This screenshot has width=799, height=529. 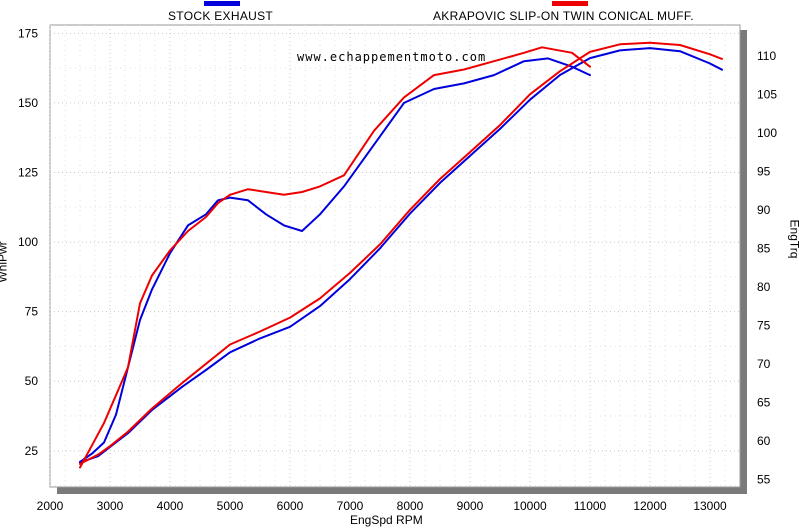 I want to click on y-right-tick-label: 100, so click(x=767, y=133).